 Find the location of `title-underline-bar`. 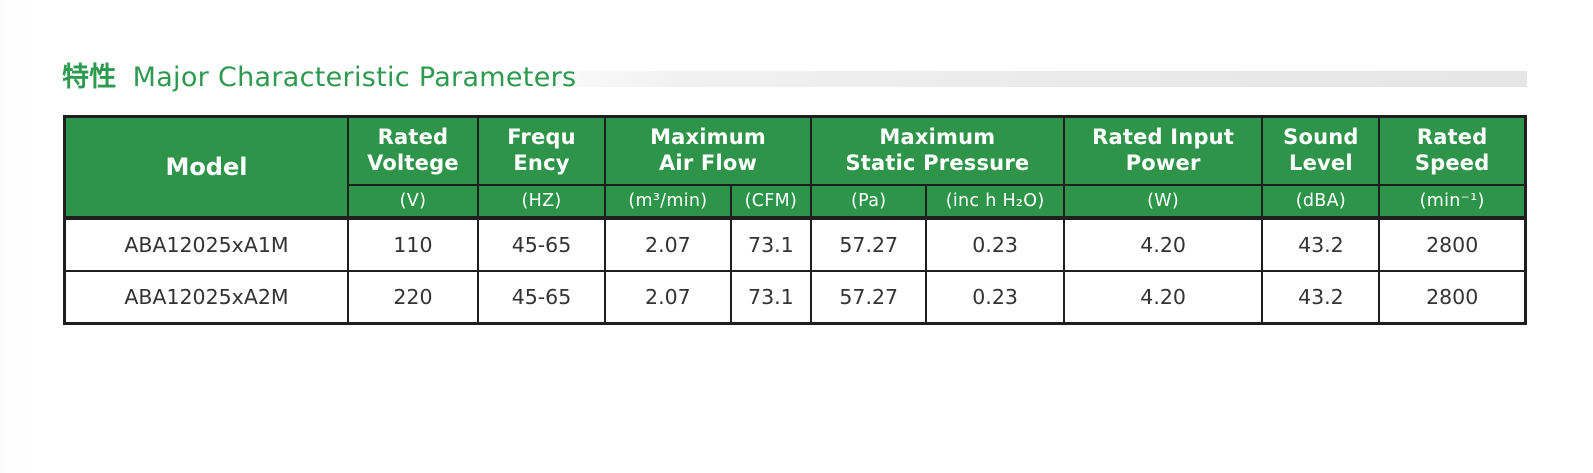

title-underline-bar is located at coordinates (795, 79).